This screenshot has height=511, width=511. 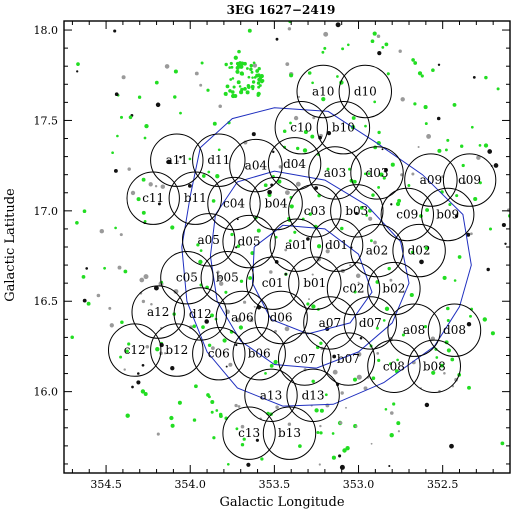 I want to click on field-label-a11: a11, so click(x=177, y=160).